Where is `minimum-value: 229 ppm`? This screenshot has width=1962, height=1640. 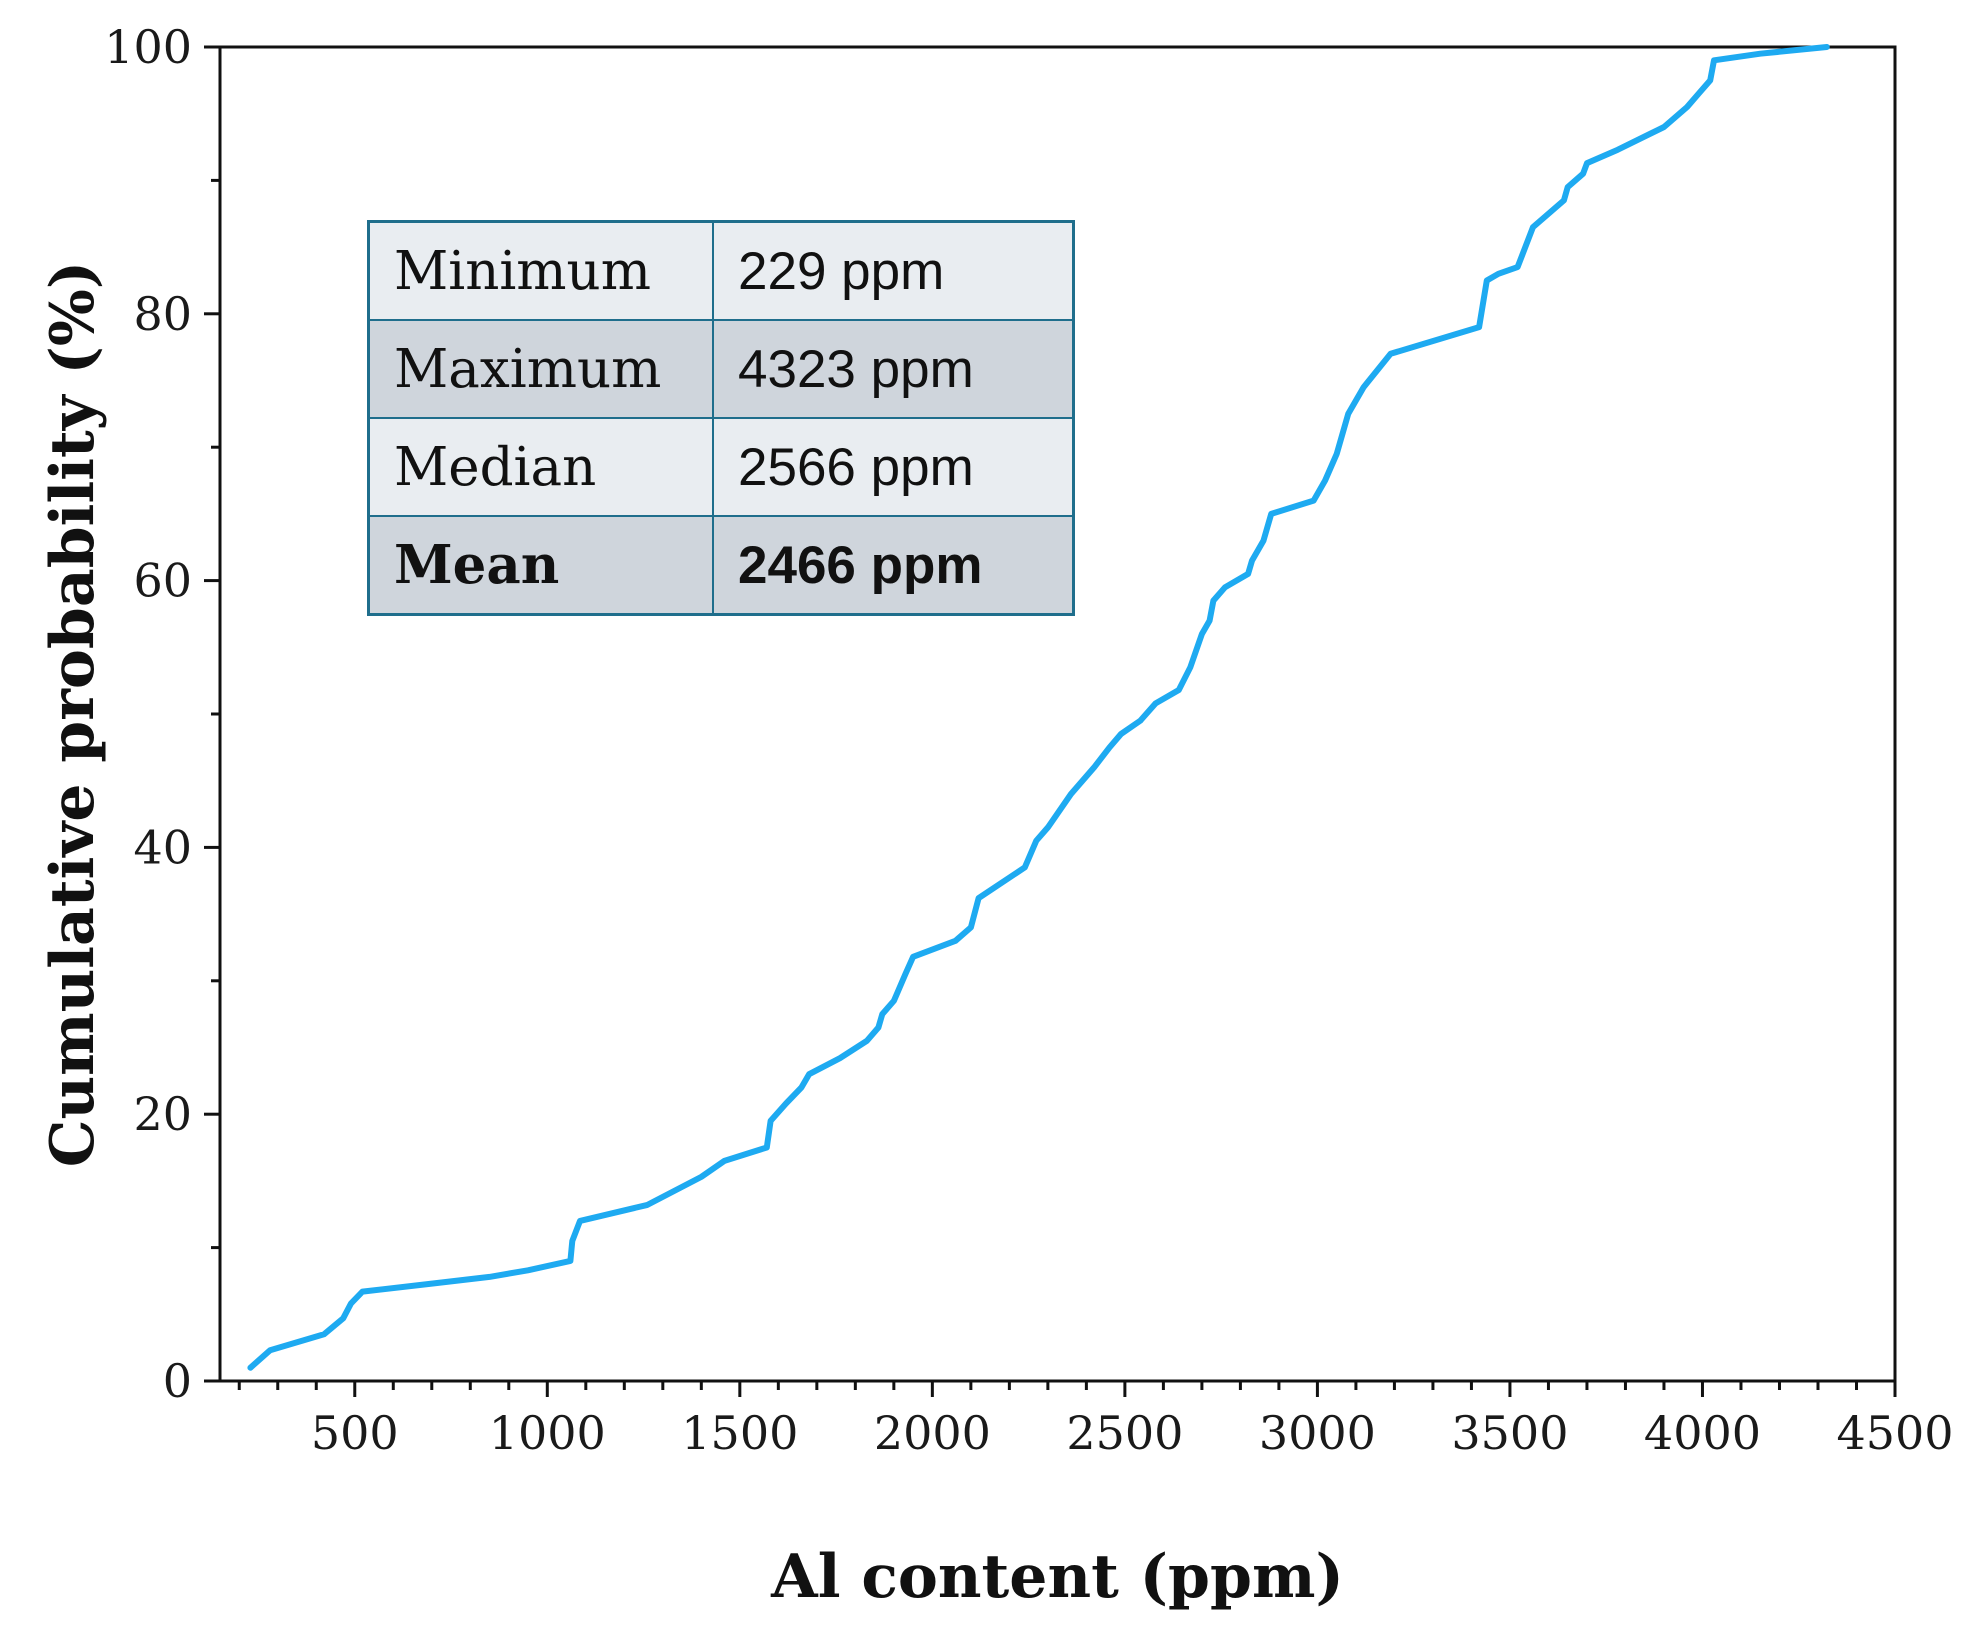 minimum-value: 229 ppm is located at coordinates (893, 270).